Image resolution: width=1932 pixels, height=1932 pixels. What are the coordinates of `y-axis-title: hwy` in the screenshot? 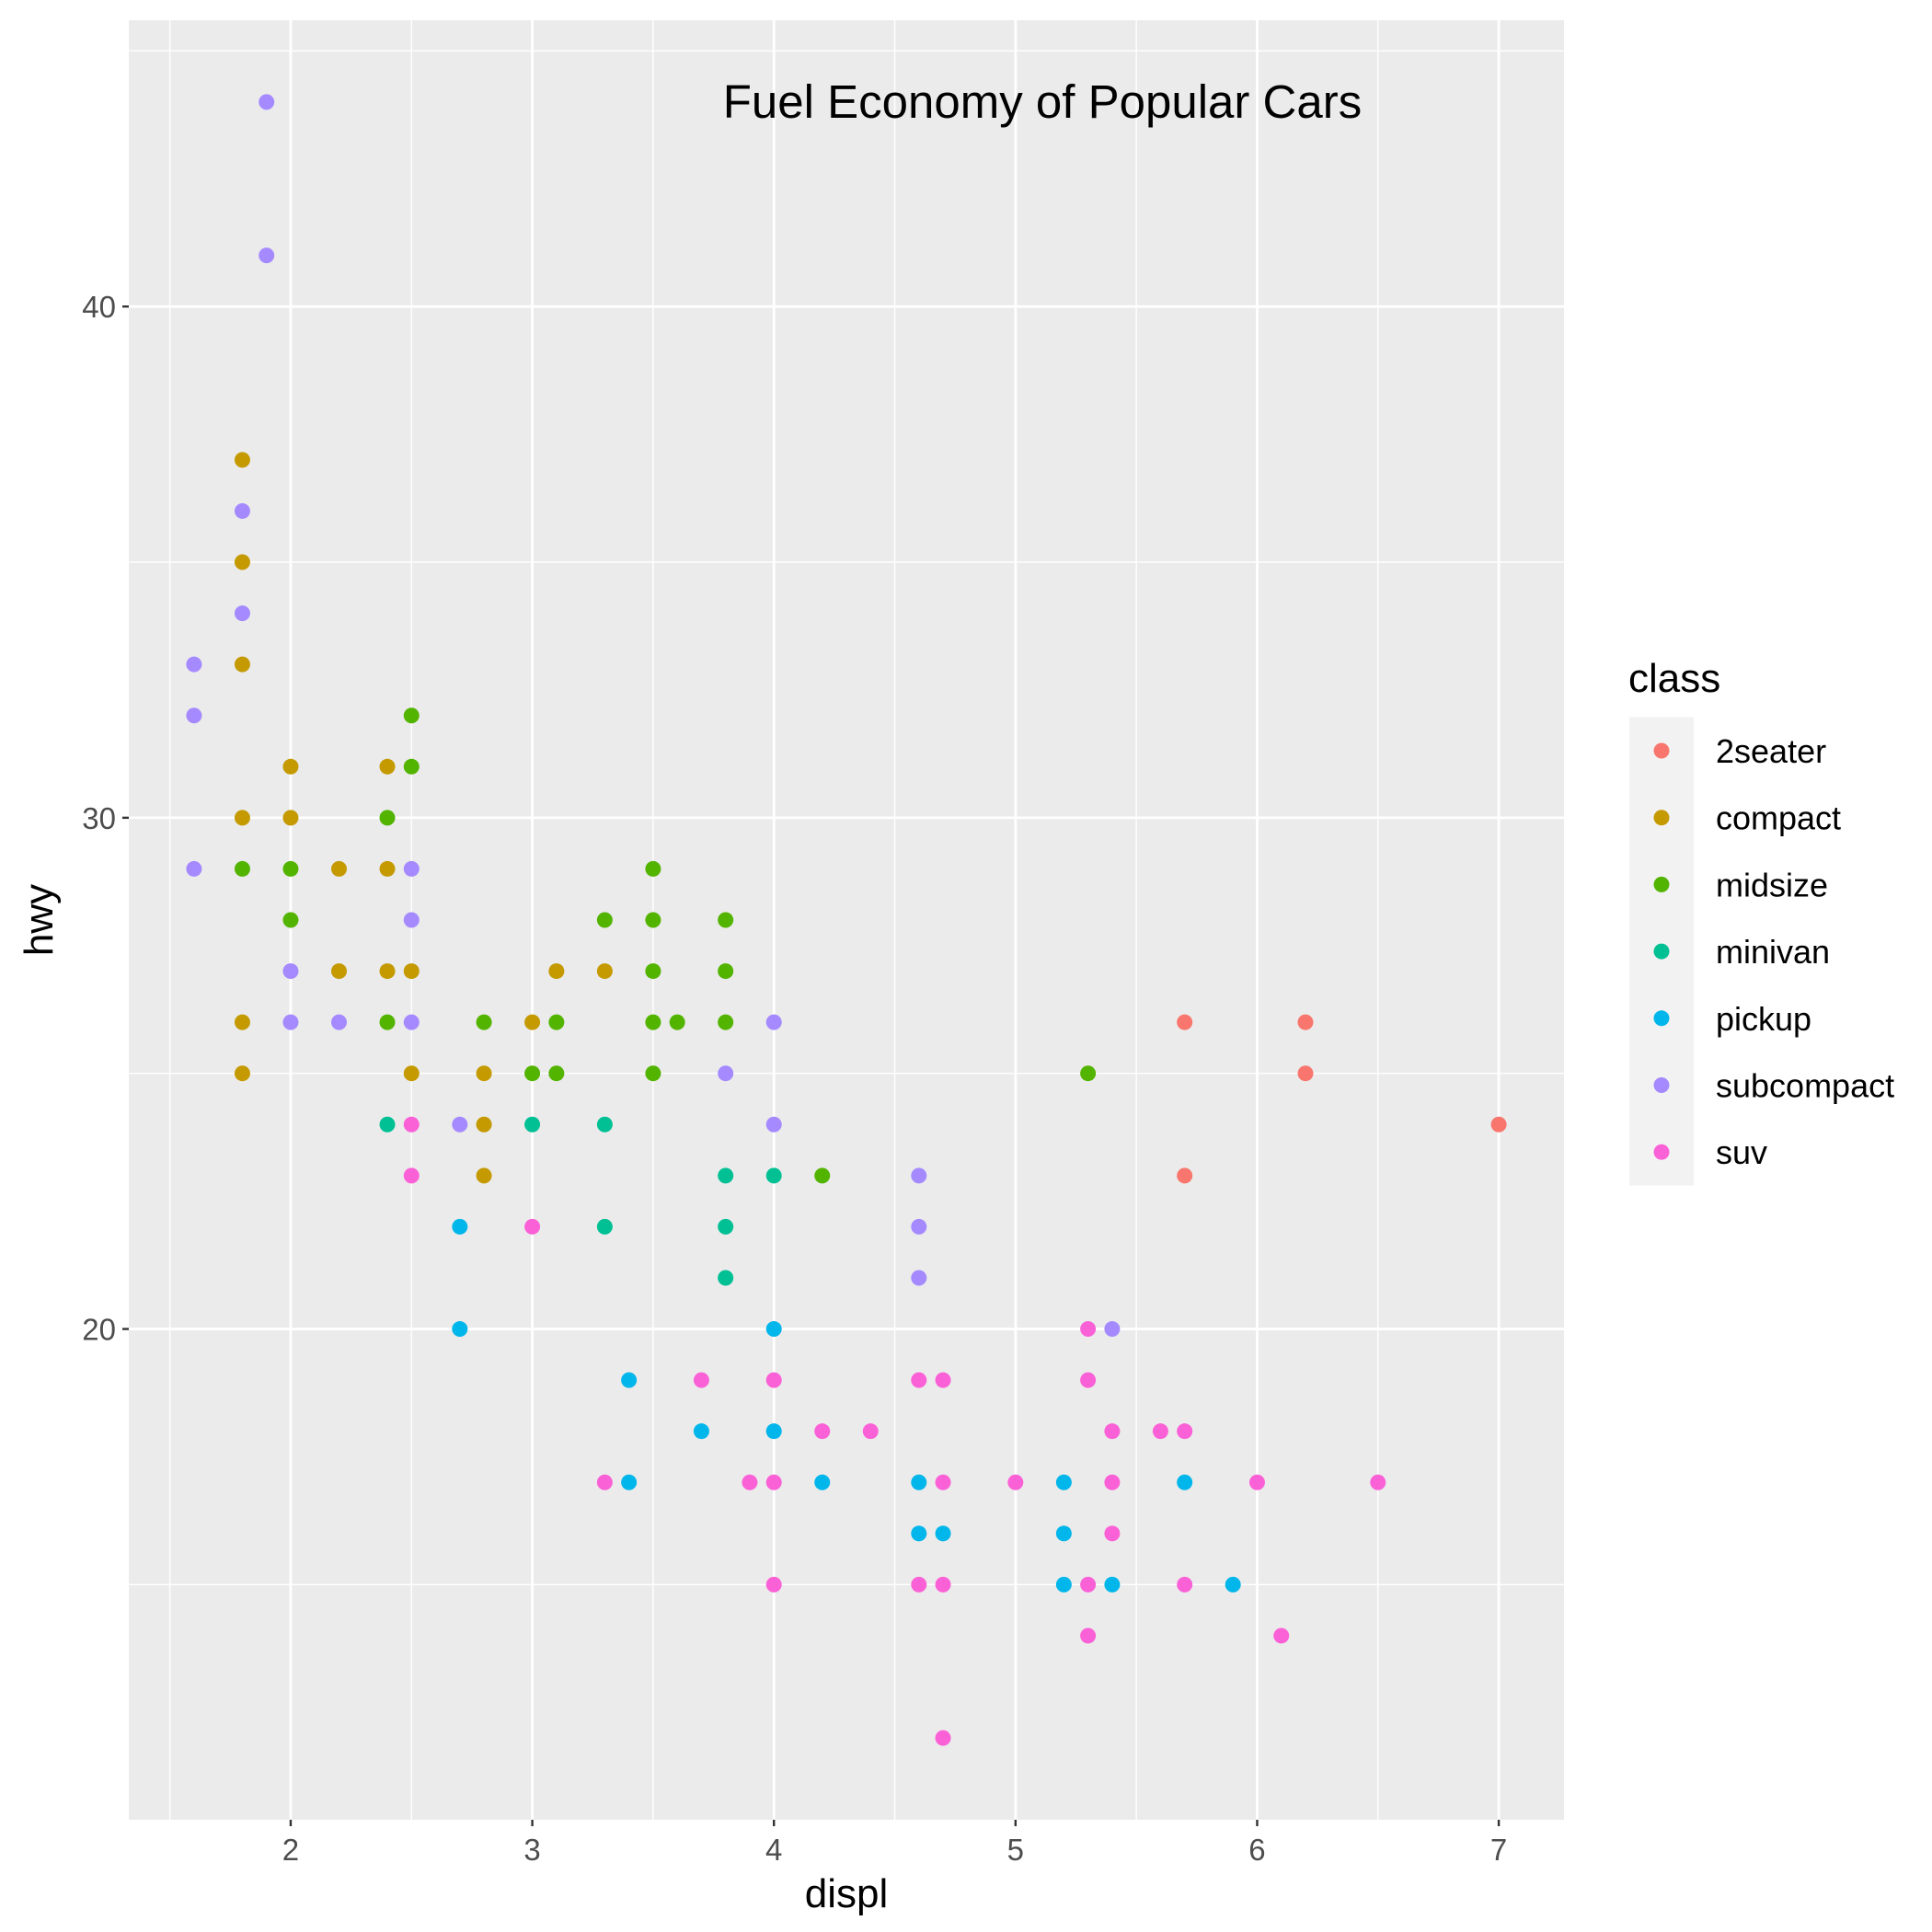 It's located at (39, 920).